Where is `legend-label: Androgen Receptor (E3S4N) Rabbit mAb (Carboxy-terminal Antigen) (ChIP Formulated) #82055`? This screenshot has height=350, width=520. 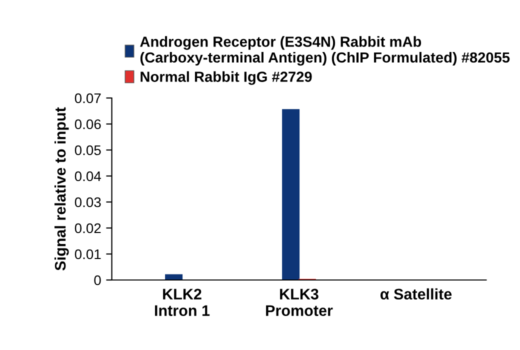
legend-label: Androgen Receptor (E3S4N) Rabbit mAb (Carboxy-terminal Antigen) (ChIP Formulated) #82055 is located at coordinates (325, 51).